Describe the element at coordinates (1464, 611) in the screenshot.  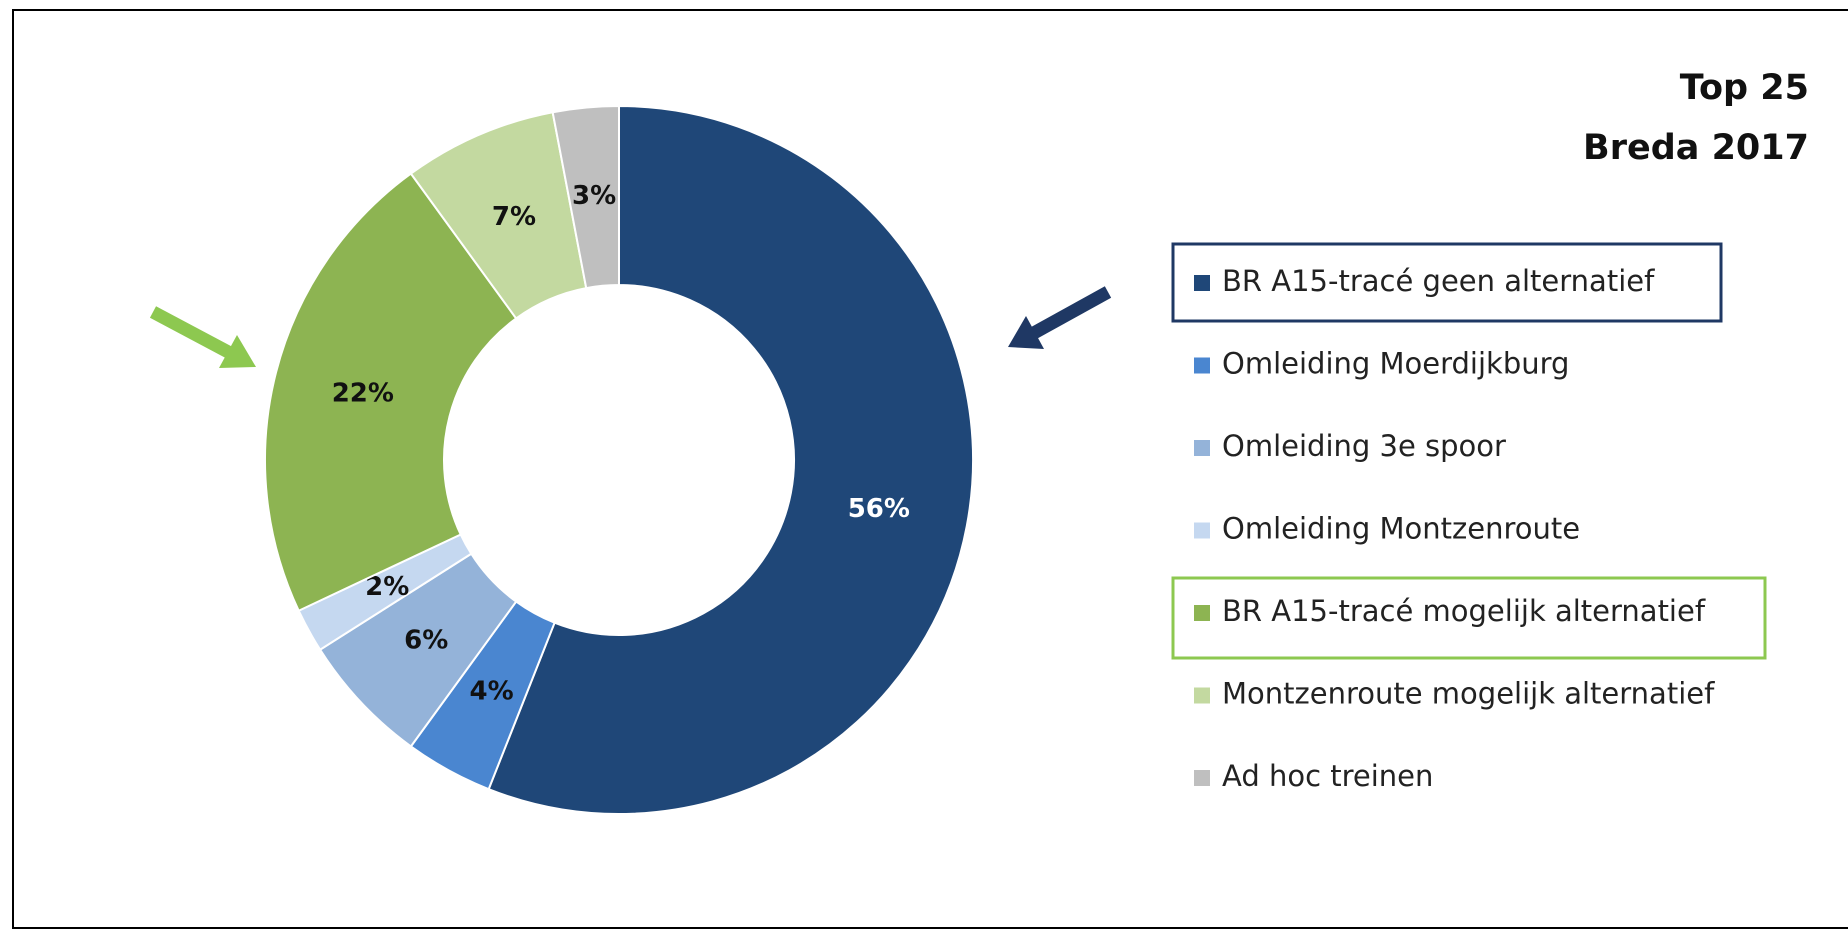
I see `legend-label: BR A15-tracé mogelijk alternatief` at that location.